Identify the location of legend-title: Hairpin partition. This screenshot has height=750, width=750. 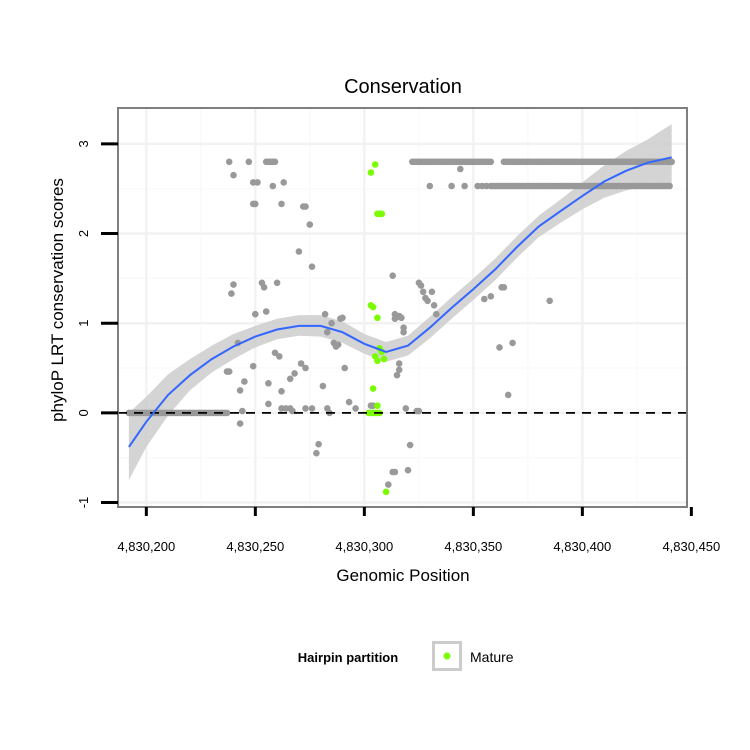
(348, 657).